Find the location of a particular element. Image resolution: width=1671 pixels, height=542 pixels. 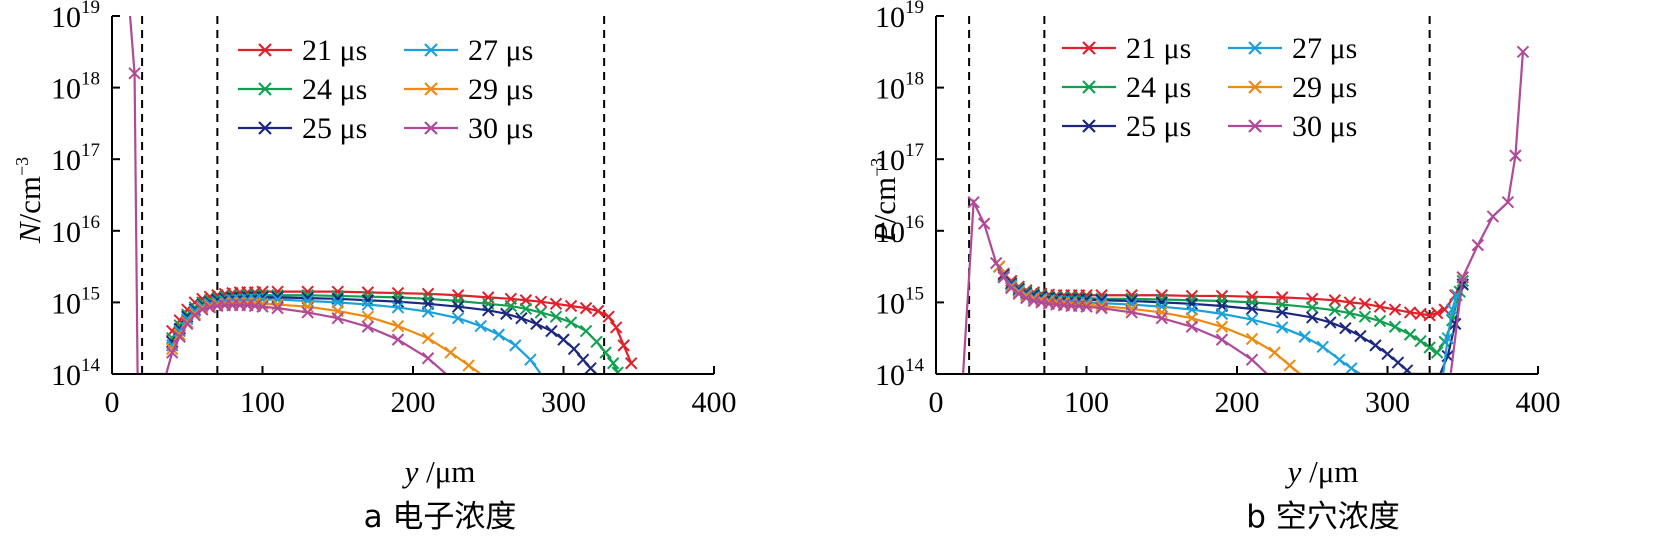

legend-item: 27 μs is located at coordinates (1292, 48).